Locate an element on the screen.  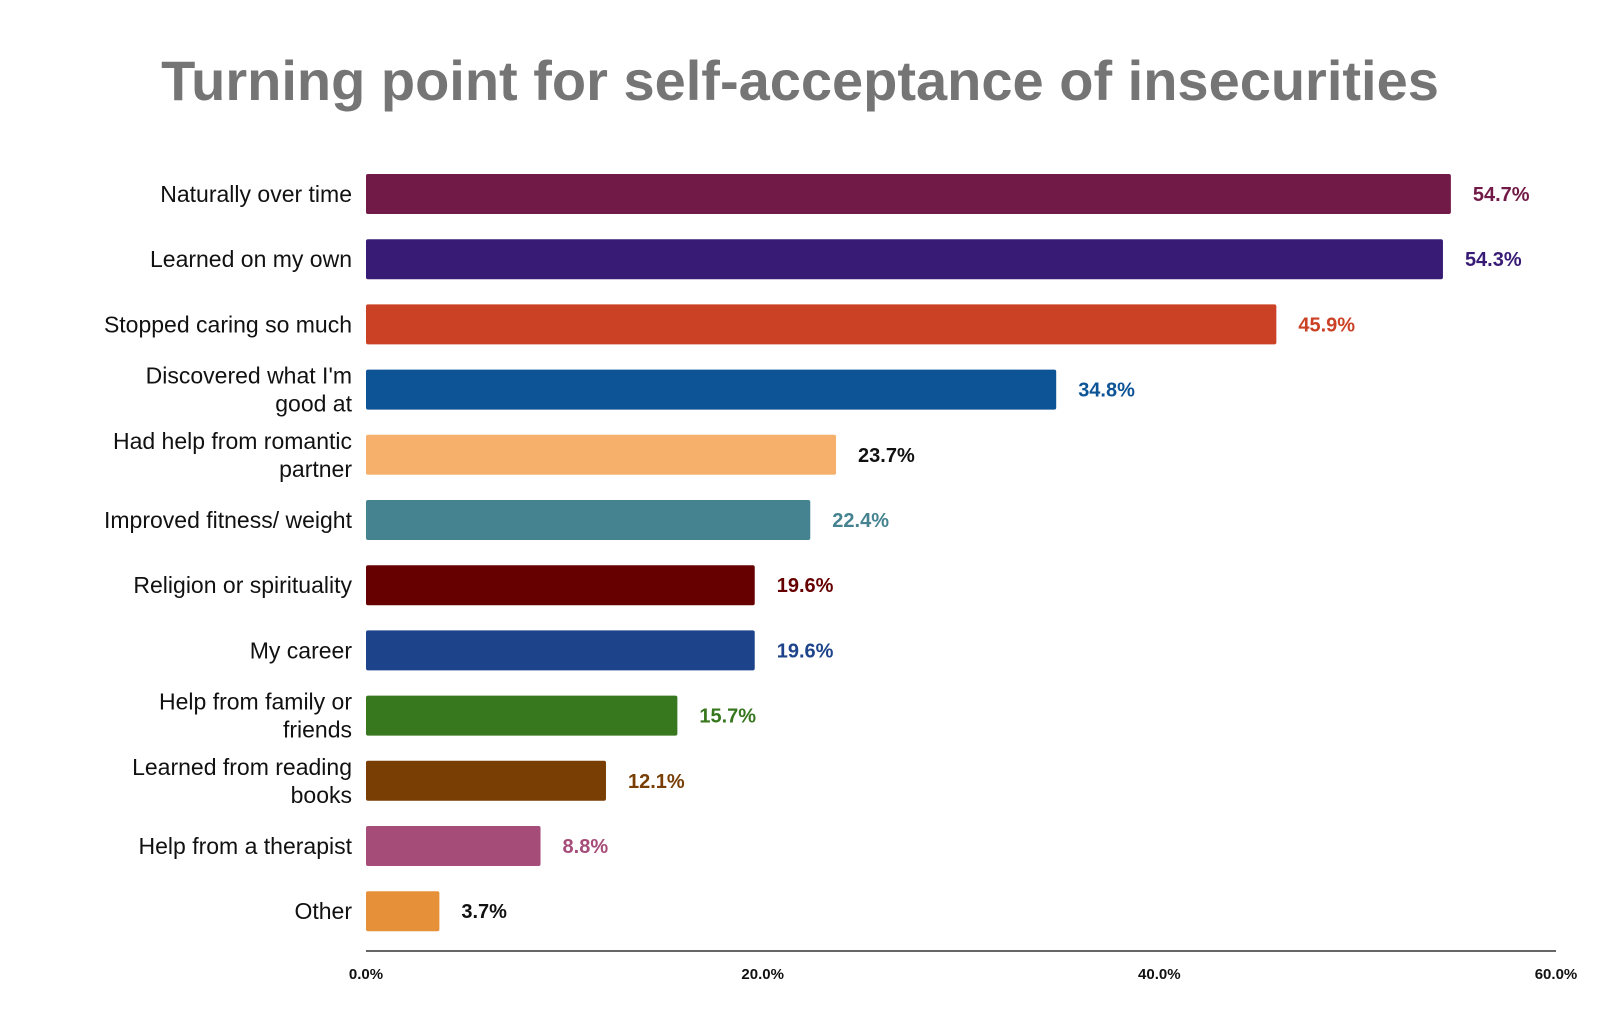
category-label: Learned from reading books is located at coordinates (242, 781).